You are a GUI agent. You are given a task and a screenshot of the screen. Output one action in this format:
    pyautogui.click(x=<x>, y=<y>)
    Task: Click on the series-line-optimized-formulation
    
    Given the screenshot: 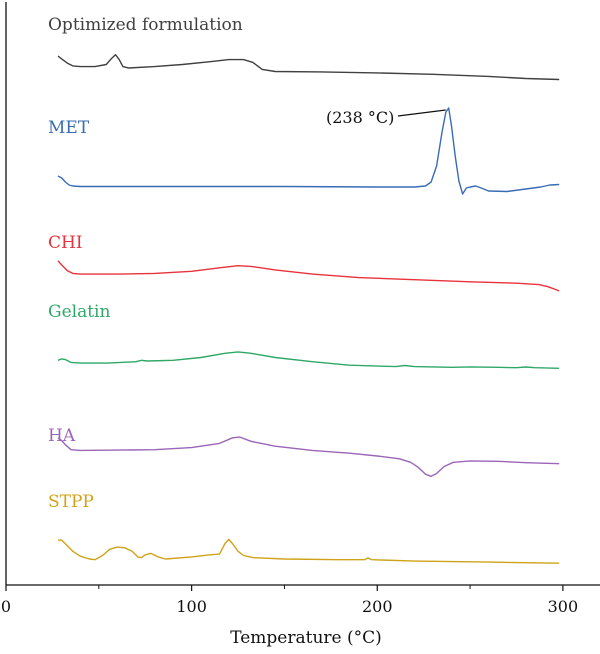 What is the action you would take?
    pyautogui.click(x=308, y=67)
    